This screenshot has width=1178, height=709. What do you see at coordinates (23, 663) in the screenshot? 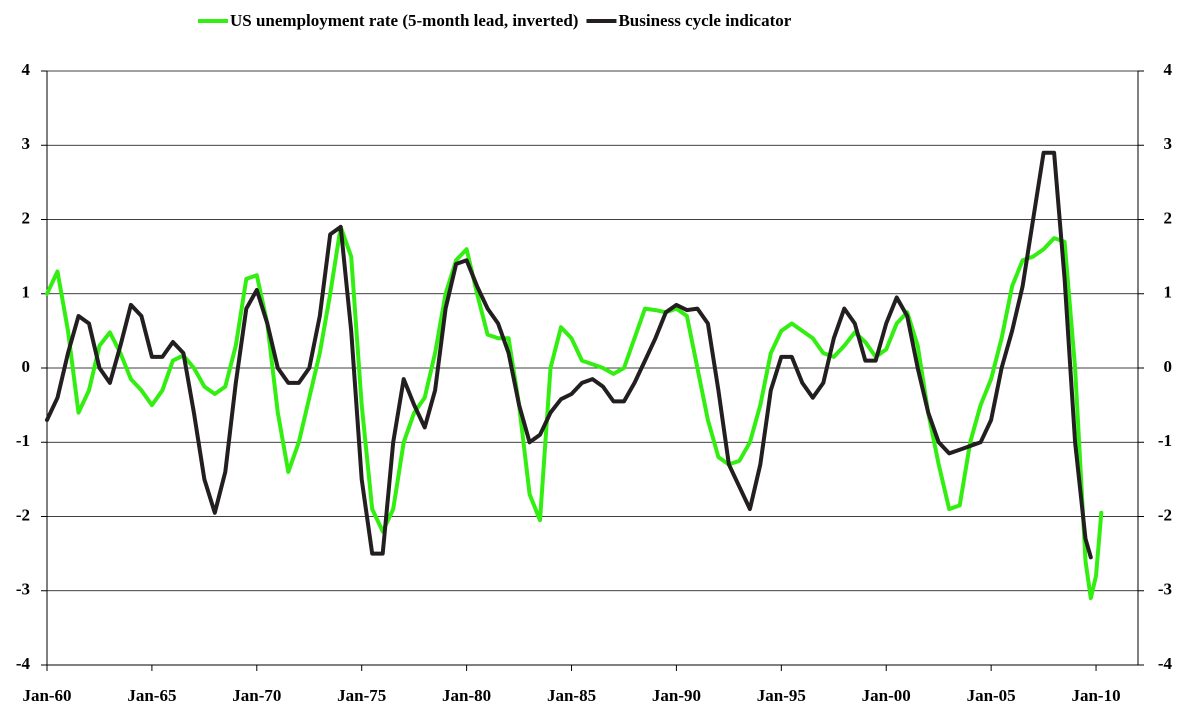
I see `y-tick-label: -4` at bounding box center [23, 663].